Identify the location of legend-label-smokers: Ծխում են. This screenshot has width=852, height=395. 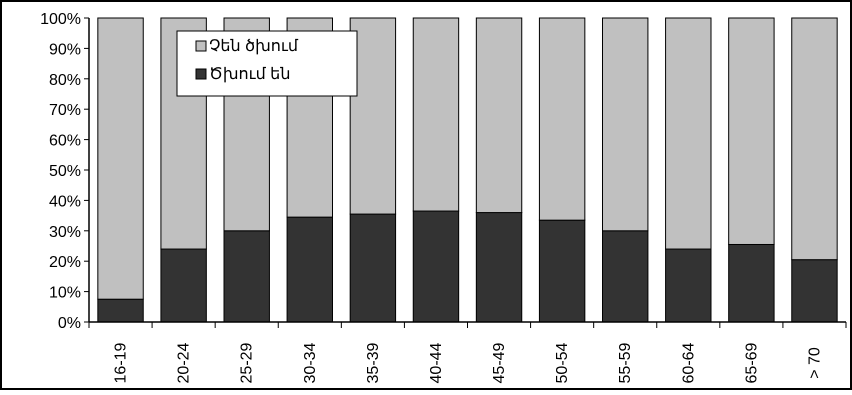
(249, 74).